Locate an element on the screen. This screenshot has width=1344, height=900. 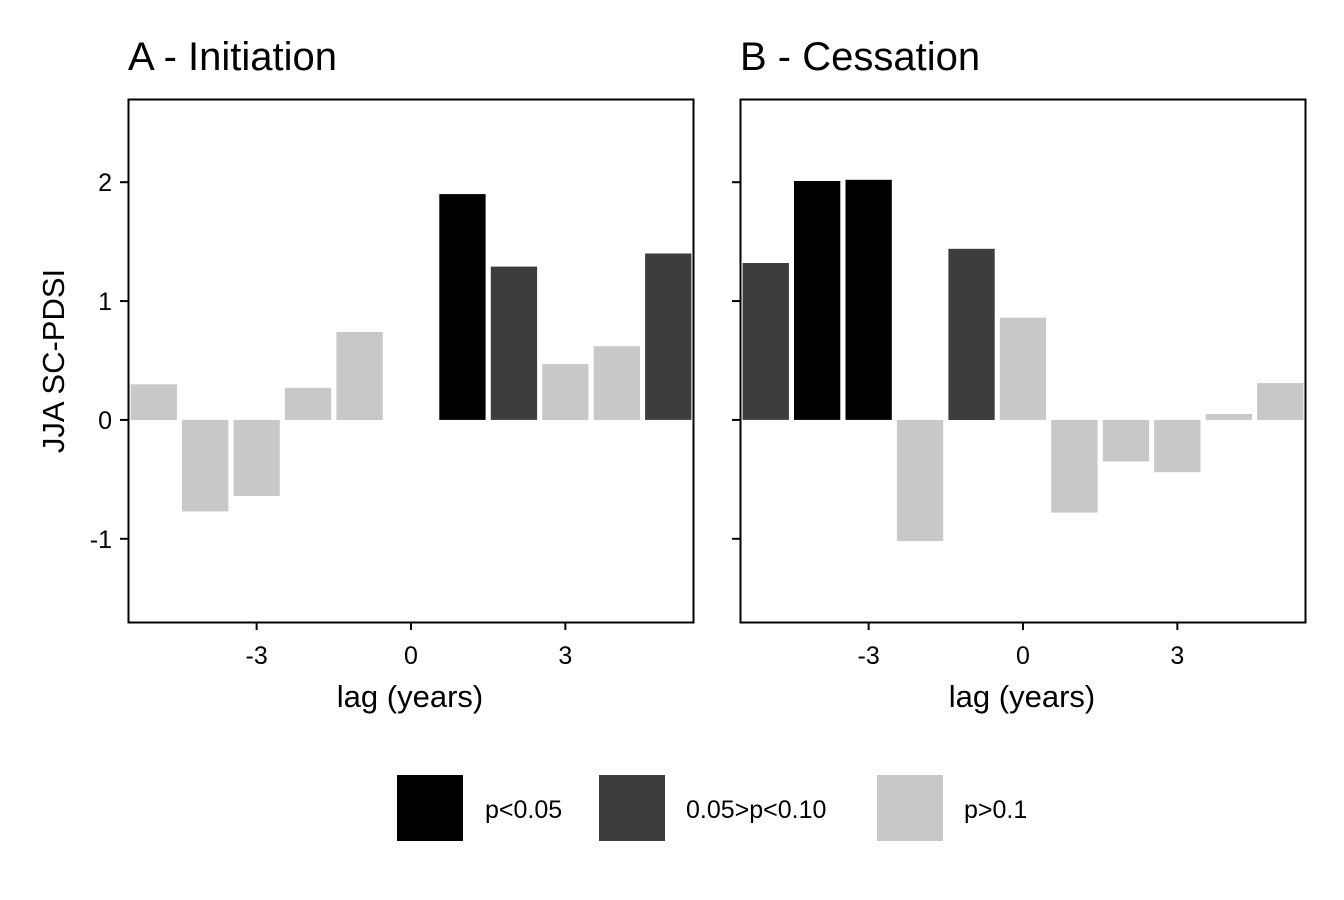
legend-label-pns: p>0.1 is located at coordinates (995, 810).